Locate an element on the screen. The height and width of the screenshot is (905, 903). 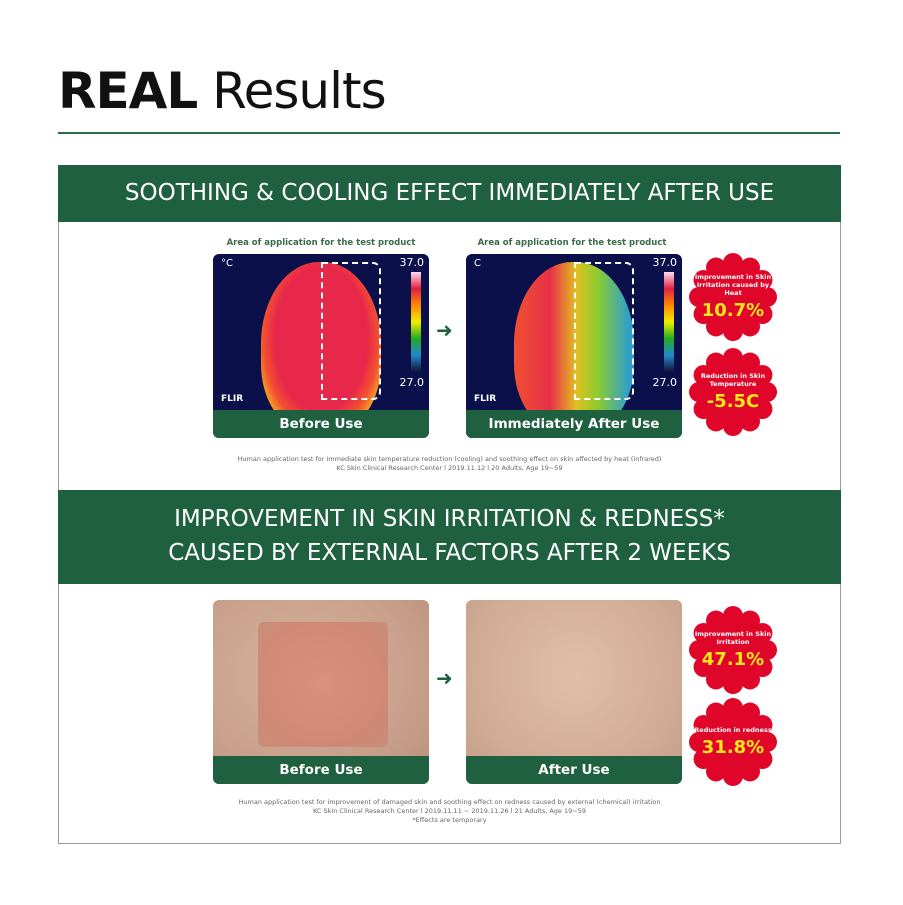
stat-badge: Reduction in Skin Temperature -5.5C is located at coordinates (733, 392).